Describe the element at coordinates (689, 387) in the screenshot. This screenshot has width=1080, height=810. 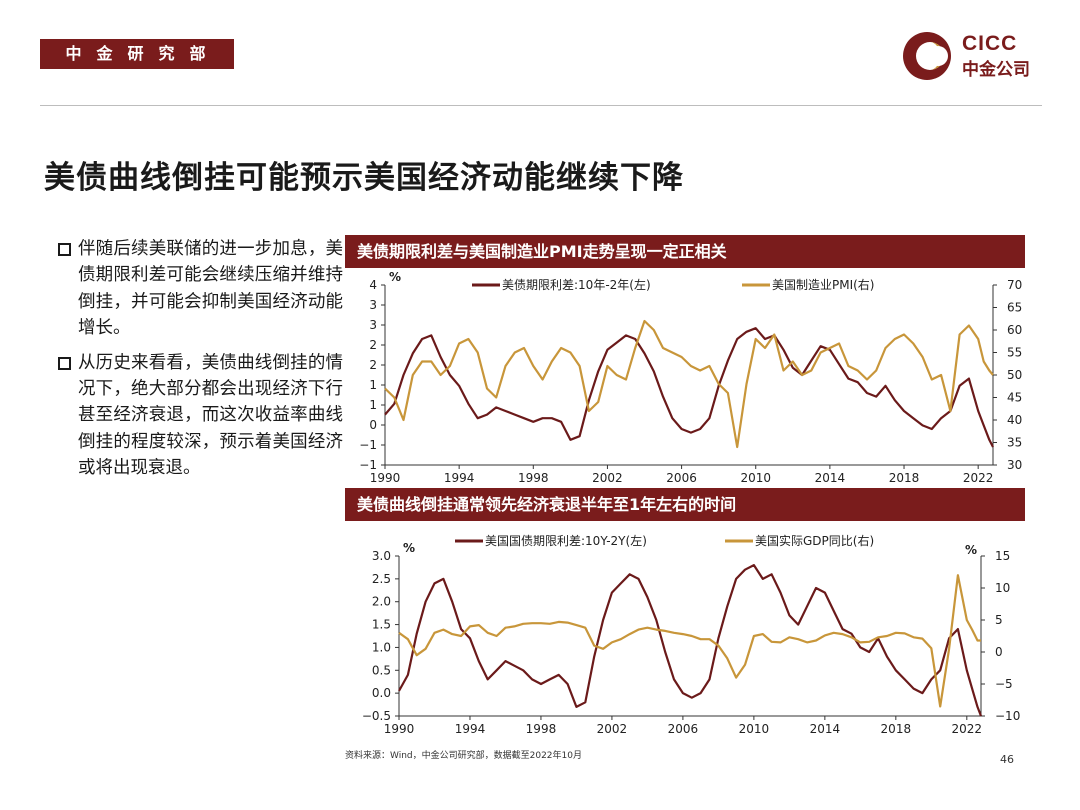
I see `chart1-series-spread-line` at that location.